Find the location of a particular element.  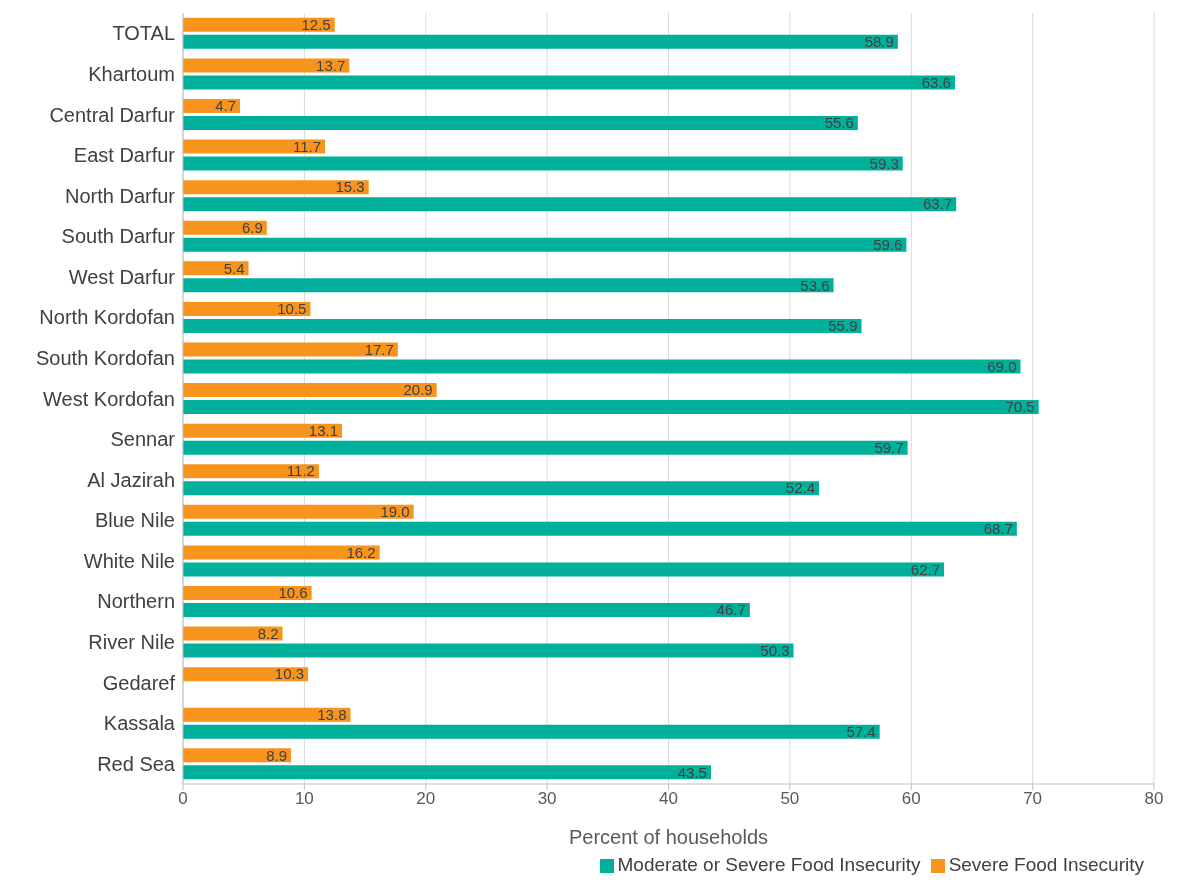

y-tick-label: Blue Nile is located at coordinates (134, 520).